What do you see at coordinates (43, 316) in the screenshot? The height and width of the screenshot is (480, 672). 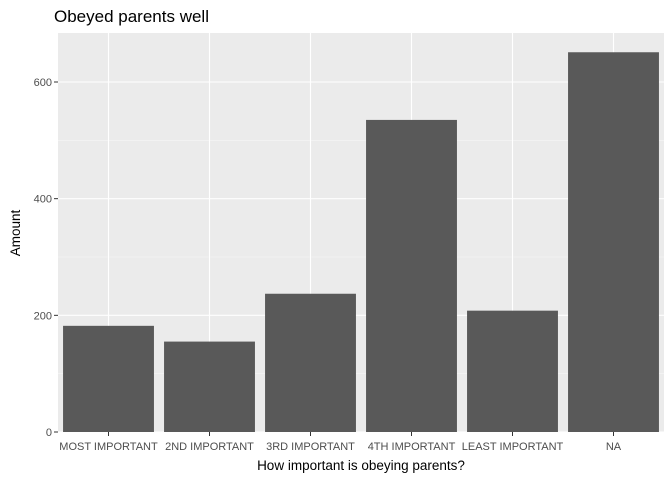 I see `y-tick-label: 200` at bounding box center [43, 316].